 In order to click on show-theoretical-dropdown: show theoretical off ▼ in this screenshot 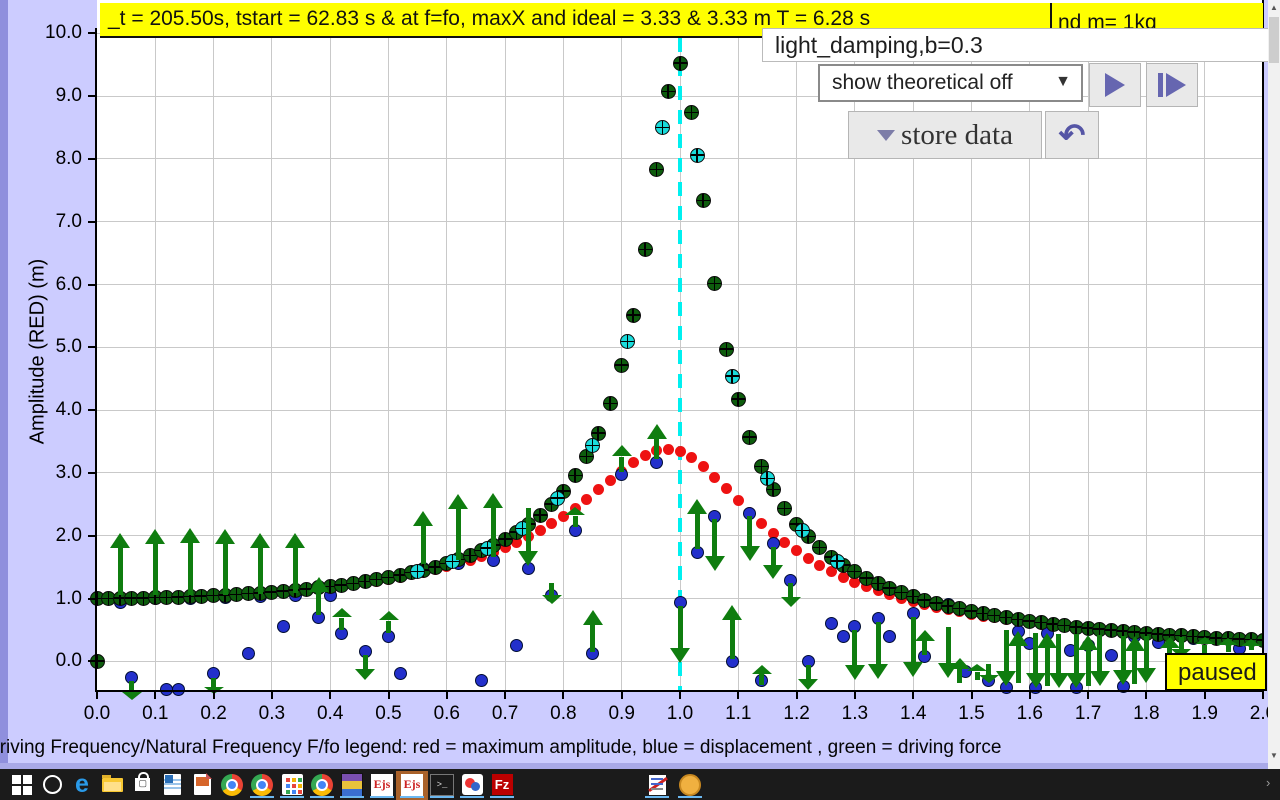, I will do `click(950, 83)`.